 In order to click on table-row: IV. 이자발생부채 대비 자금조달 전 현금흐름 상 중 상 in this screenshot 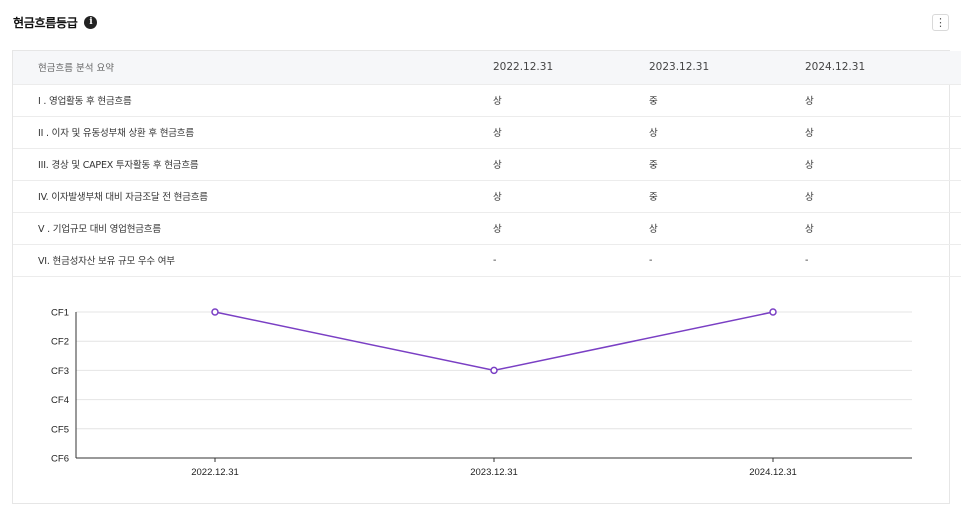, I will do `click(487, 195)`.